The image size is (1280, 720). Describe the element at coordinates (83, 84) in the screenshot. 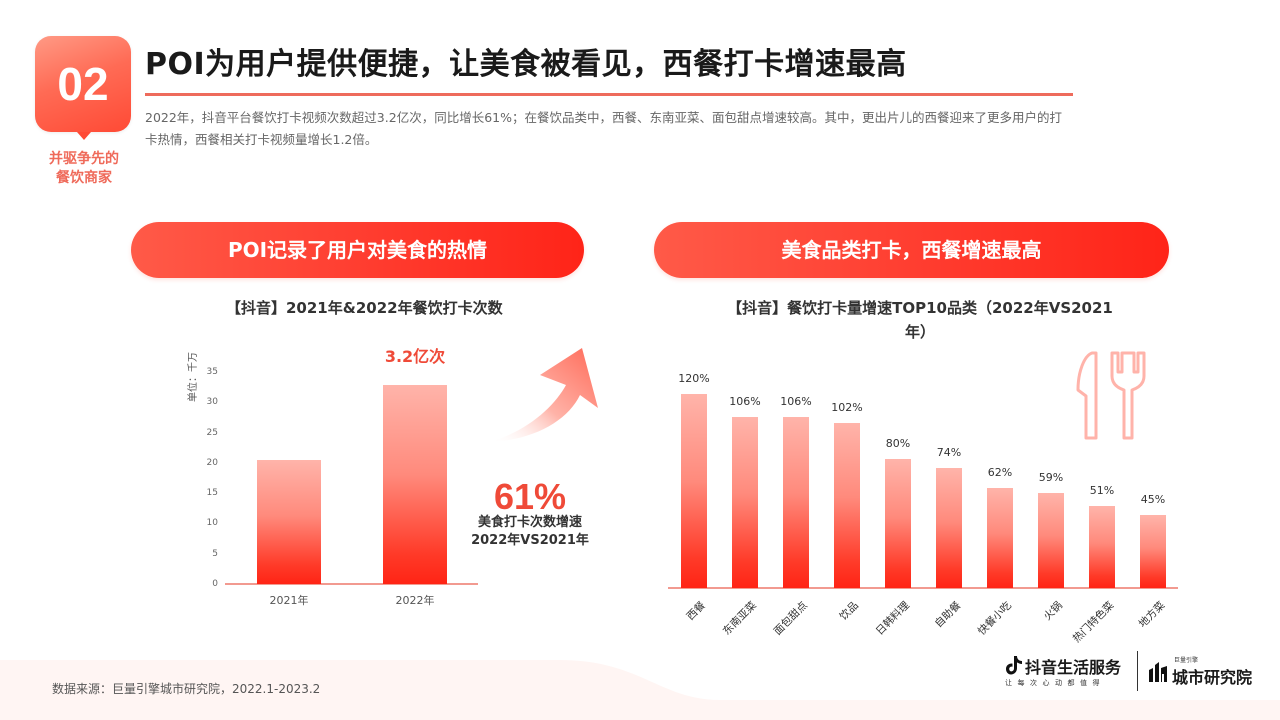

I see `section-number: 02` at that location.